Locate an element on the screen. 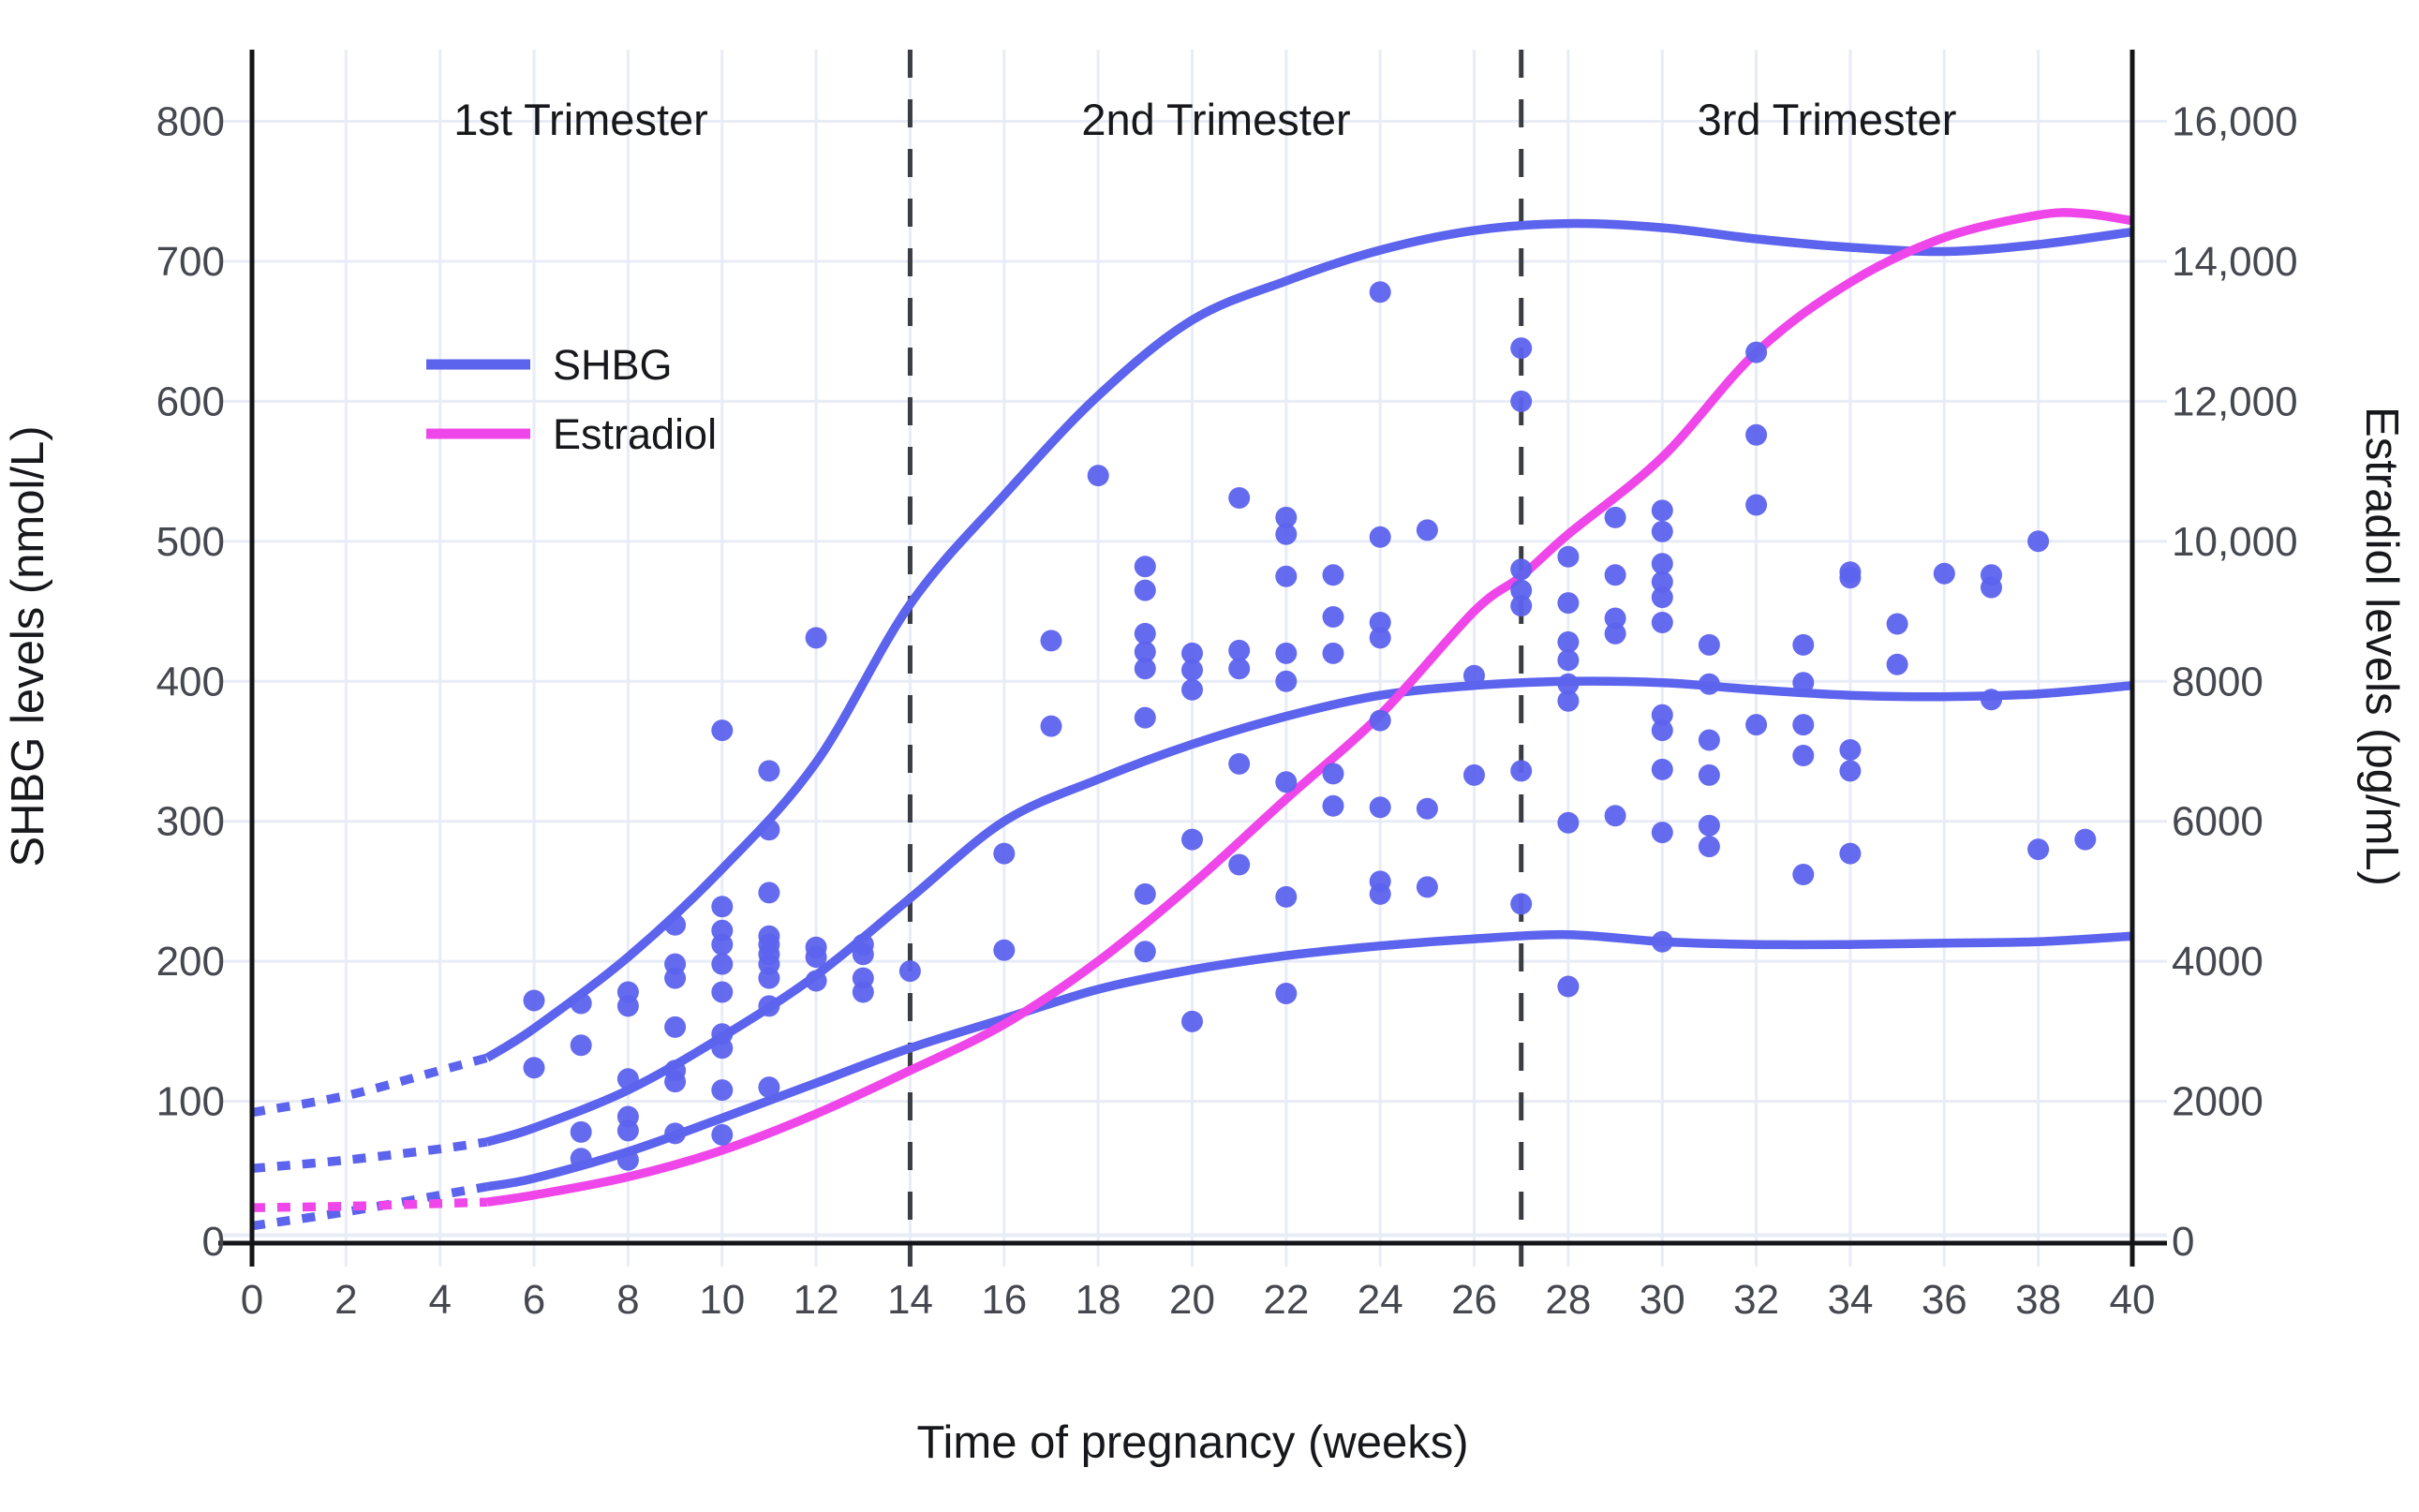  x-tick-label-30: 30 is located at coordinates (1662, 1300).